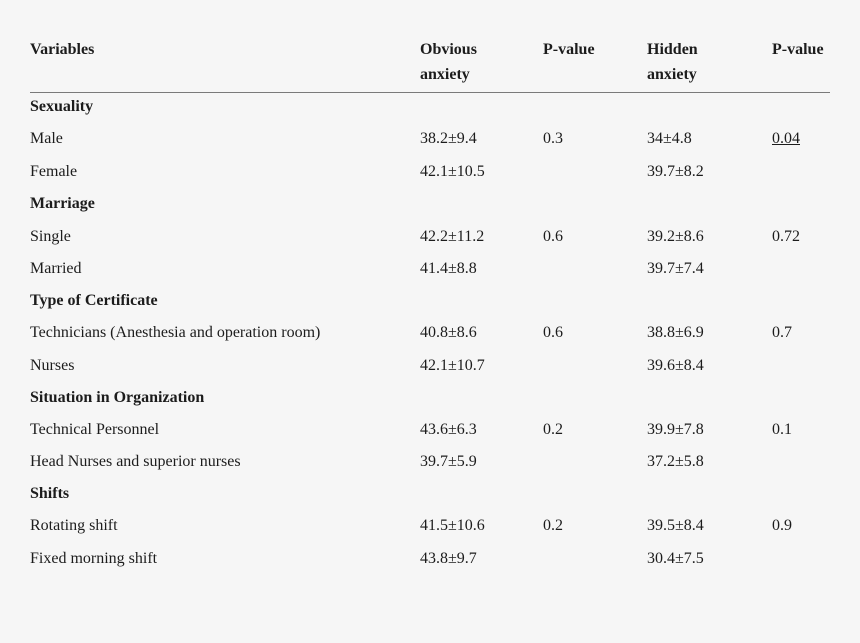 The height and width of the screenshot is (643, 860). Describe the element at coordinates (50, 493) in the screenshot. I see `section-title: Shifts` at that location.